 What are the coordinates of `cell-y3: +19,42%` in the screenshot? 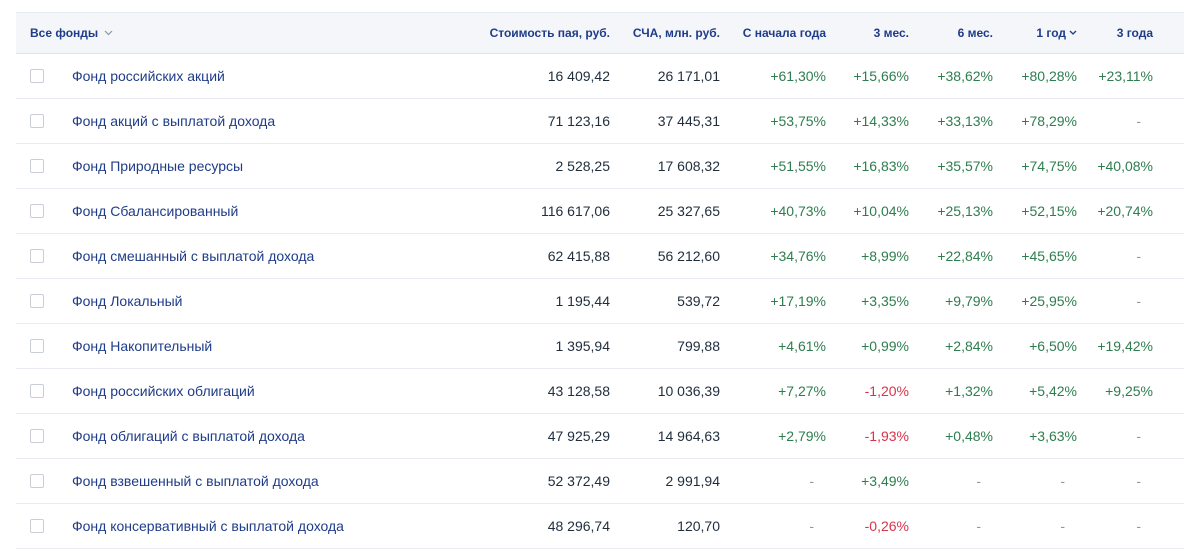 It's located at (1125, 346).